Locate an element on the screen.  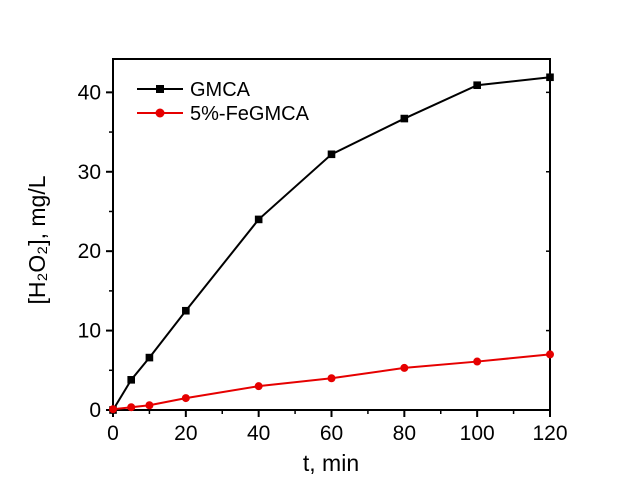
x-tick-label: 100 is located at coordinates (477, 433).